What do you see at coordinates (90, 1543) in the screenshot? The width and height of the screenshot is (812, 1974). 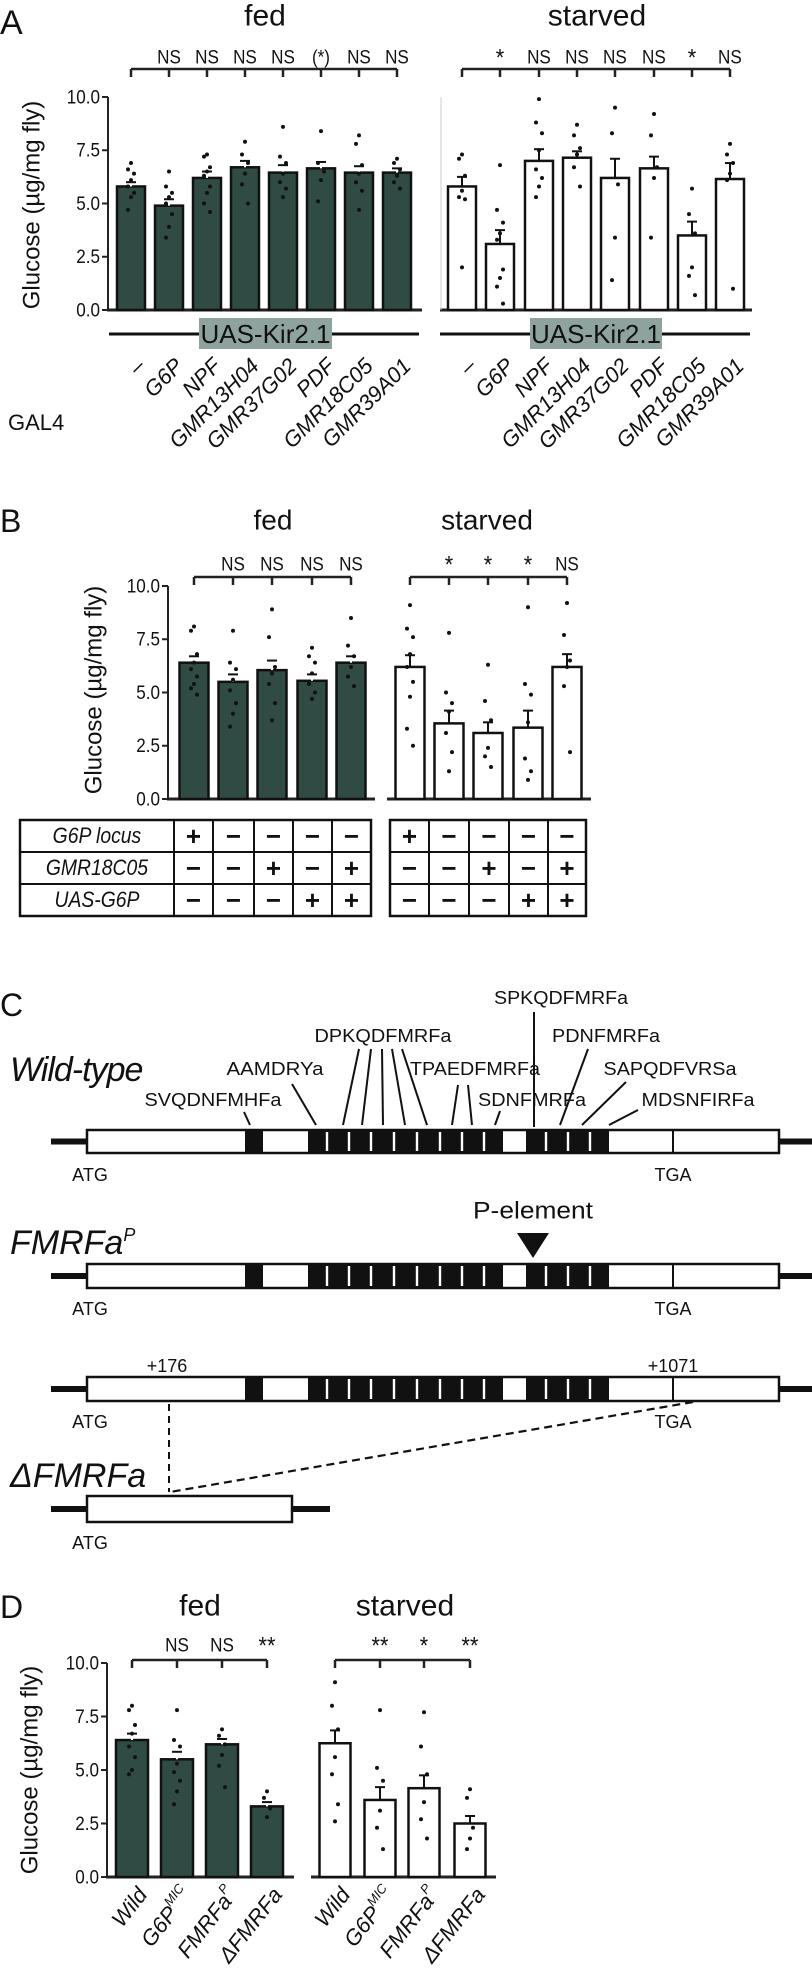 I see `start-codon-label: ATG` at bounding box center [90, 1543].